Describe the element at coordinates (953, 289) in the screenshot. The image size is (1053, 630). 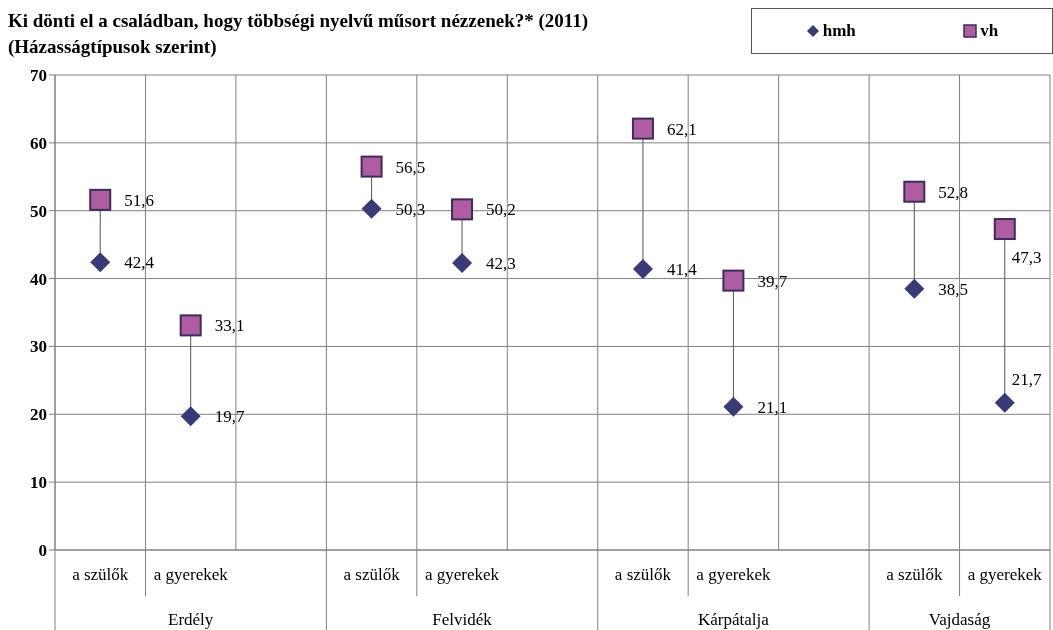
I see `data-label: 38,5` at that location.